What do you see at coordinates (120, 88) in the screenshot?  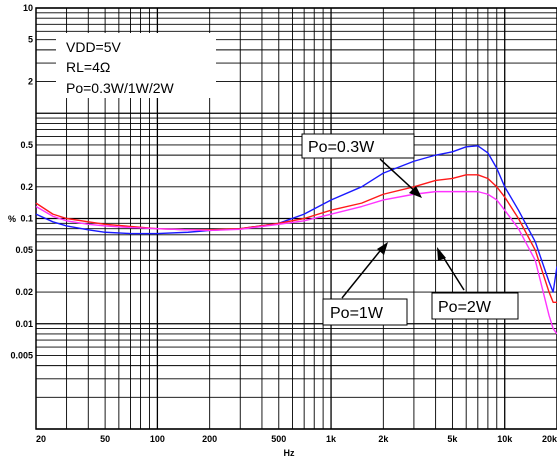 I see `condition-po: Po=0.3W/1W/2W` at bounding box center [120, 88].